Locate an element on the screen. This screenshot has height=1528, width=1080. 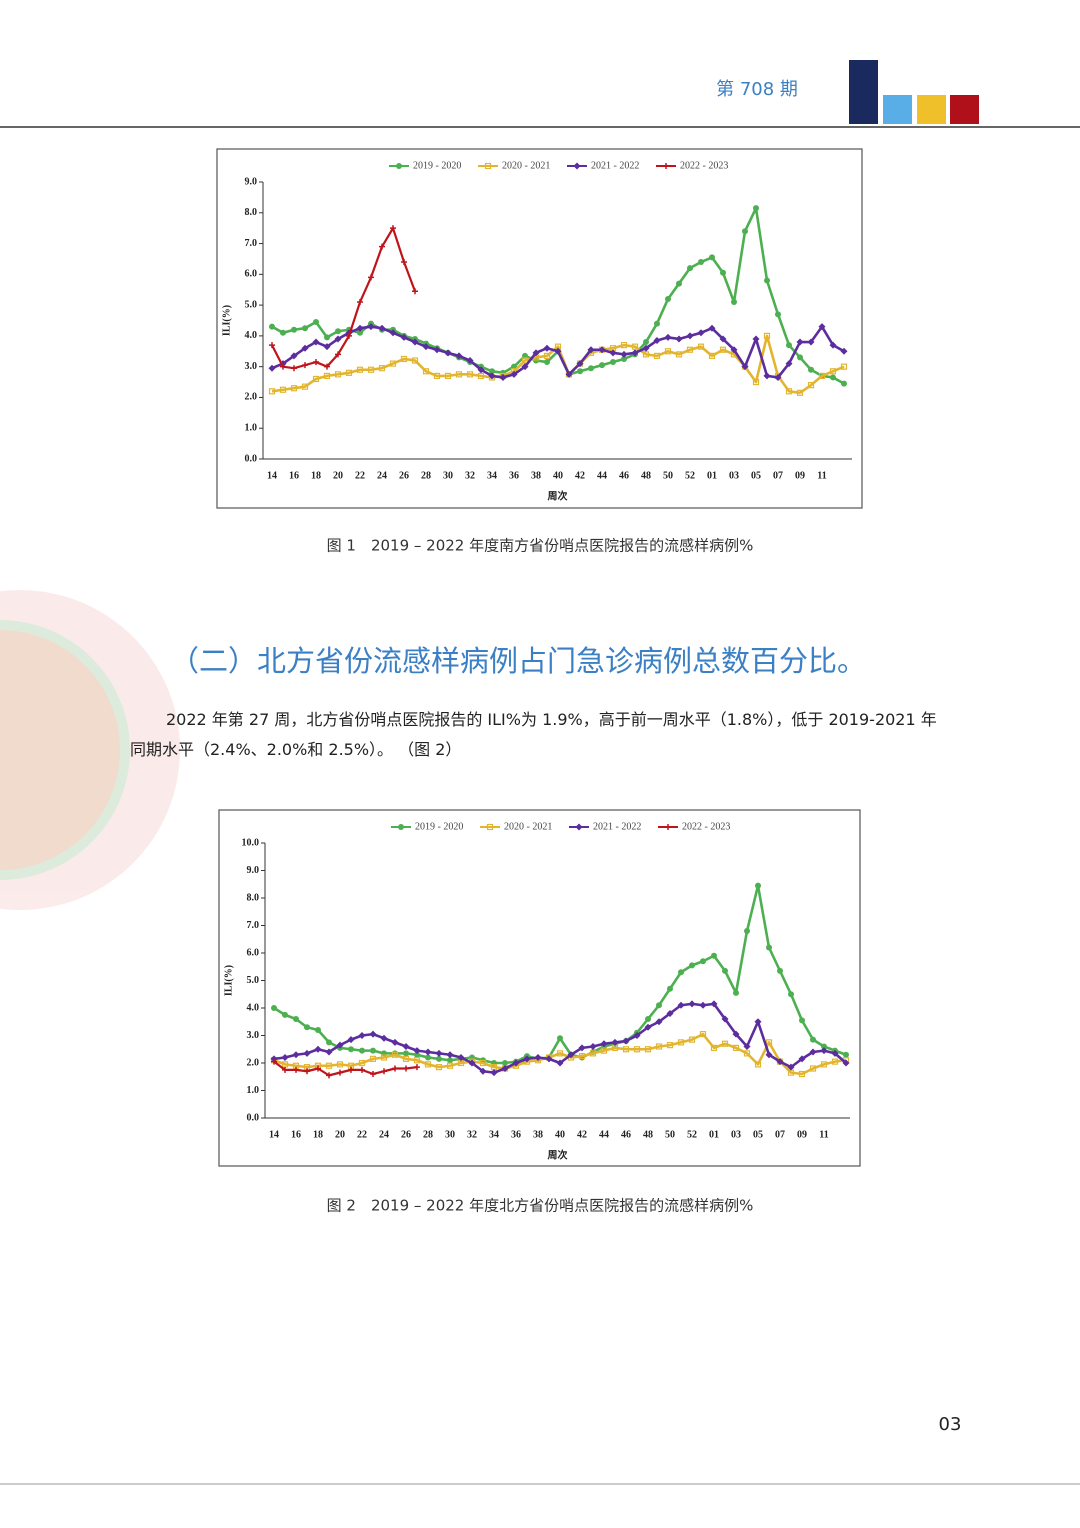
y-tick-label: 1.0 is located at coordinates (251, 428).